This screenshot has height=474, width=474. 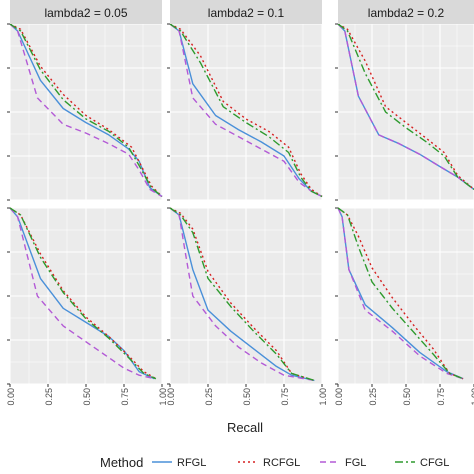 What do you see at coordinates (355, 463) in the screenshot?
I see `legend-label-fgl: FGL` at bounding box center [355, 463].